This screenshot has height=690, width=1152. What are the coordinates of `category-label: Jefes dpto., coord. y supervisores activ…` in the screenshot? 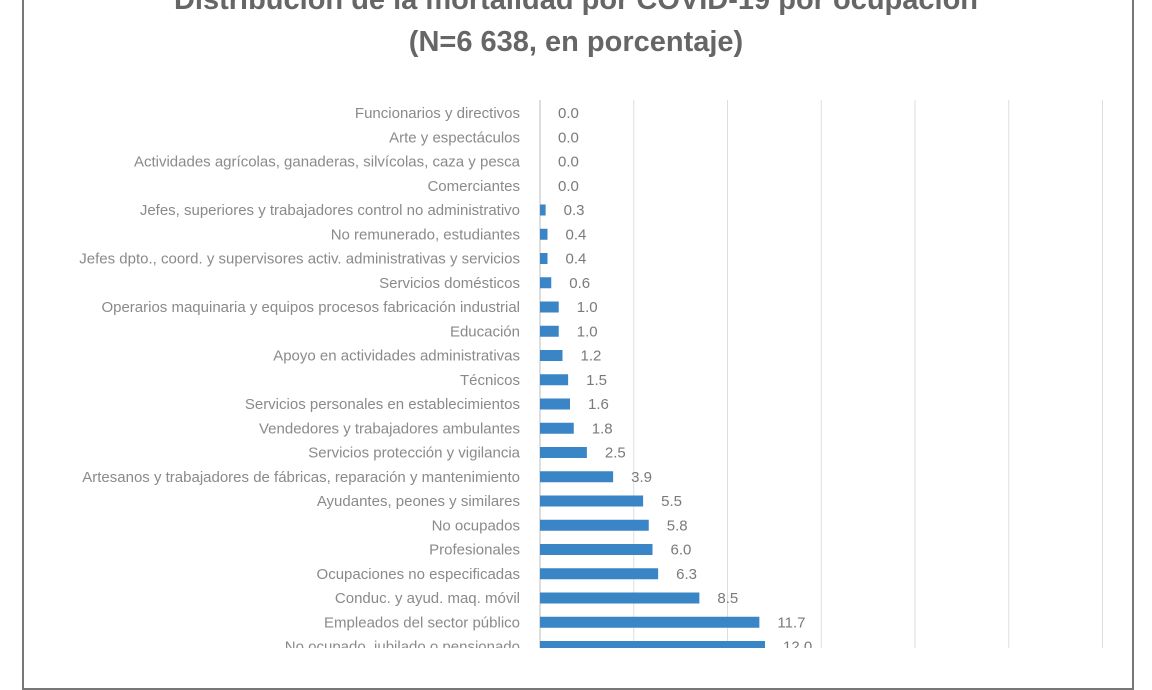 It's located at (299, 259).